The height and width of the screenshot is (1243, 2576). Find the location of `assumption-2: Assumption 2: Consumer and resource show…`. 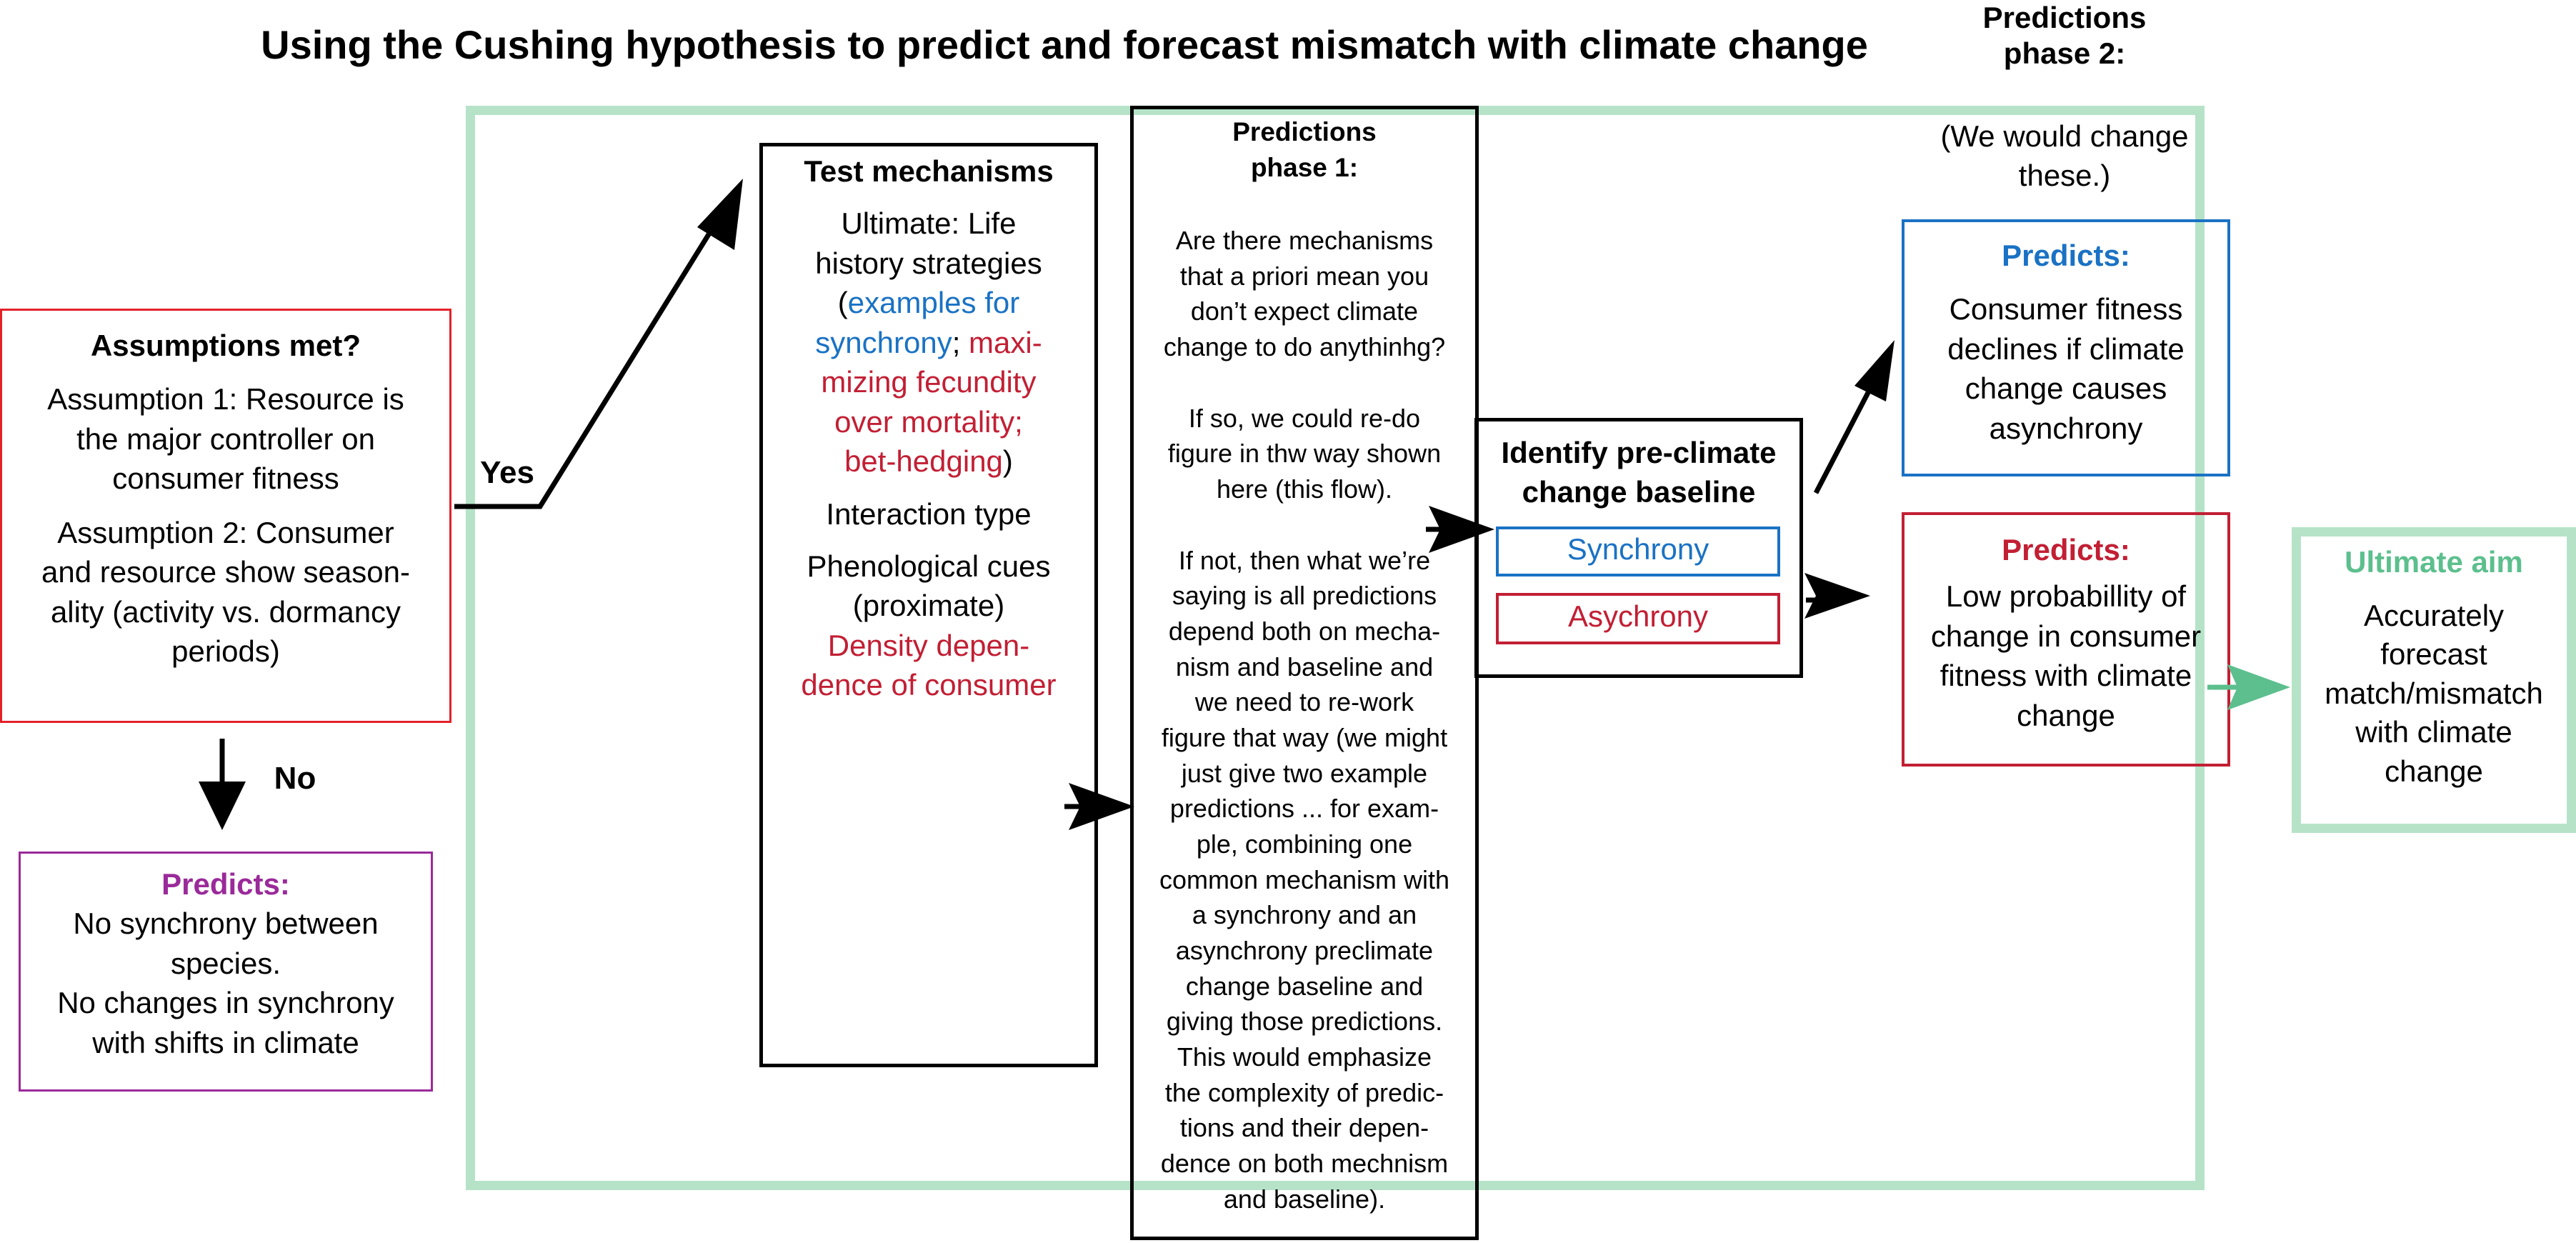

assumption-2: Assumption 2: Consumer and resource show… is located at coordinates (226, 592).